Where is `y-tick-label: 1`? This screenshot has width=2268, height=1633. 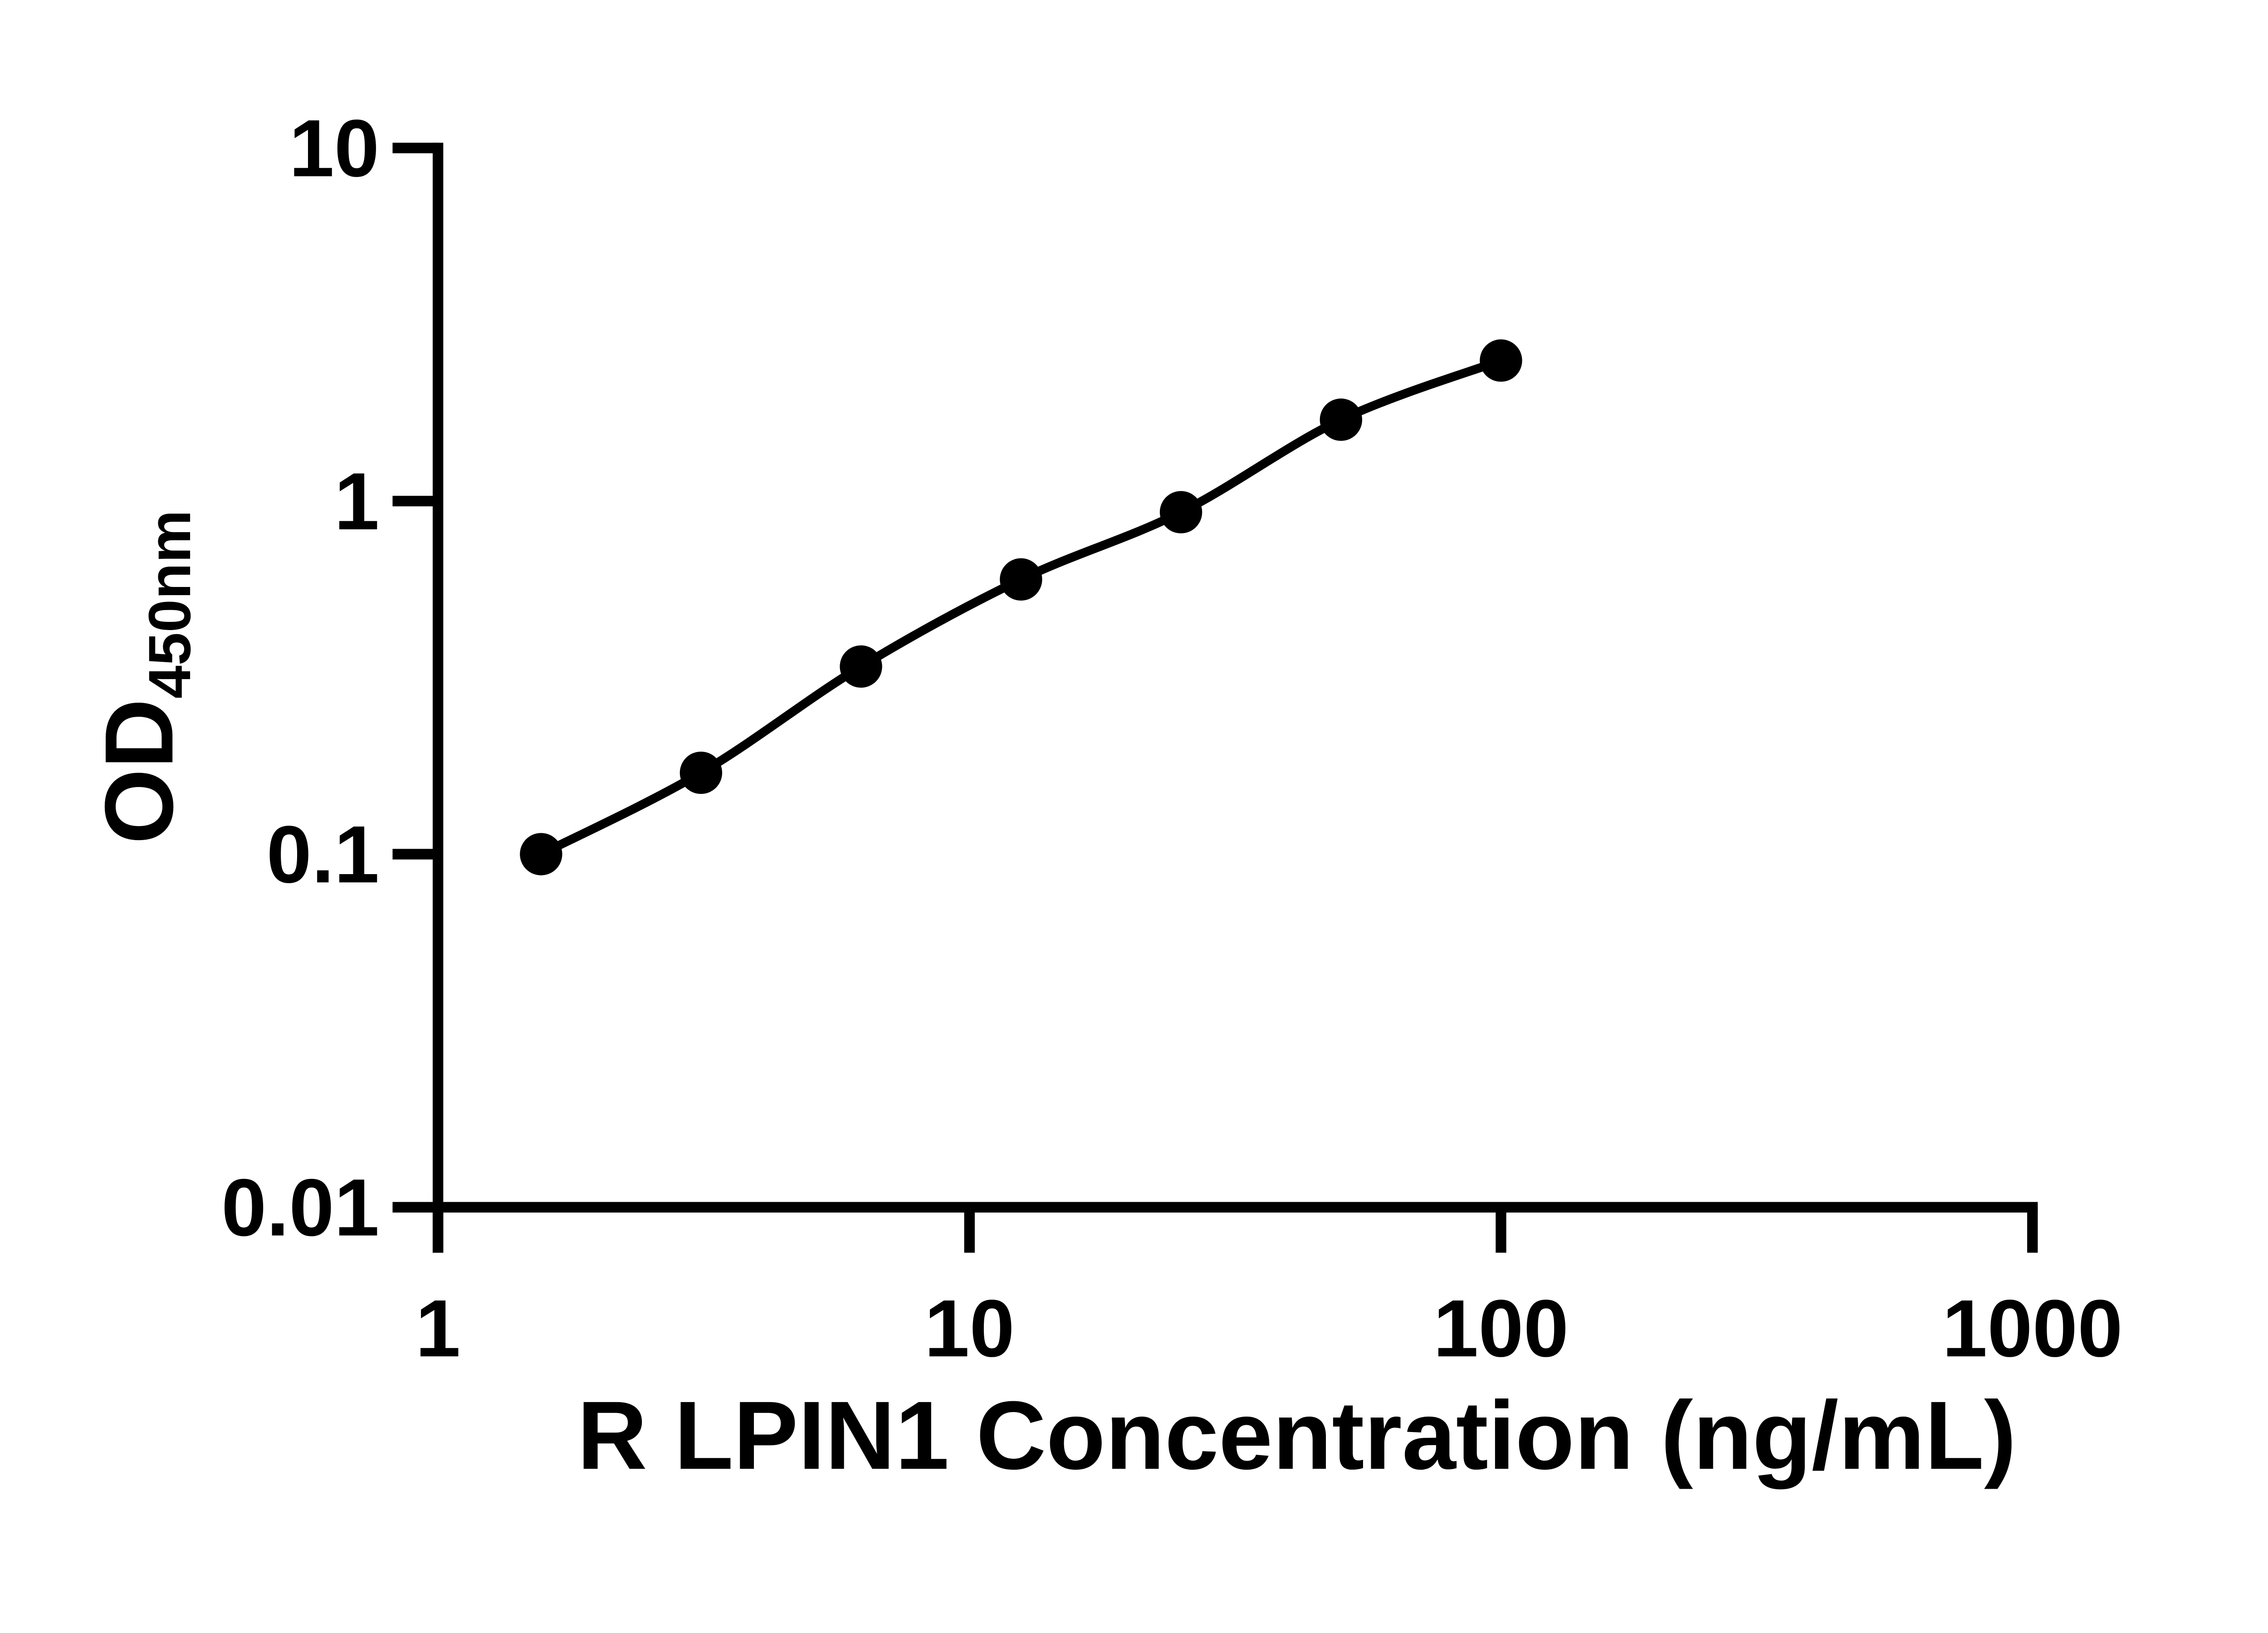 y-tick-label: 1 is located at coordinates (357, 501).